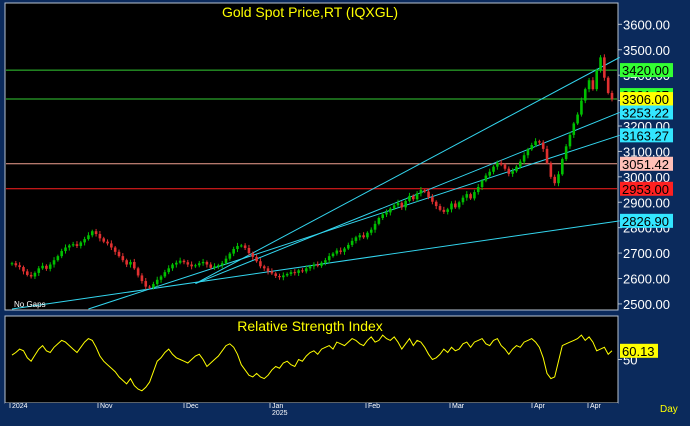  I want to click on rsi-last-value-box, so click(639, 350).